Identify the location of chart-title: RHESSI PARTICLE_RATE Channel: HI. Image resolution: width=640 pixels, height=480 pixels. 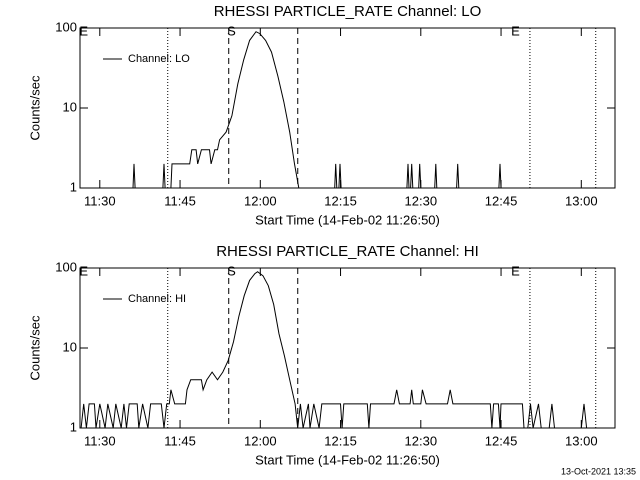
(347, 251).